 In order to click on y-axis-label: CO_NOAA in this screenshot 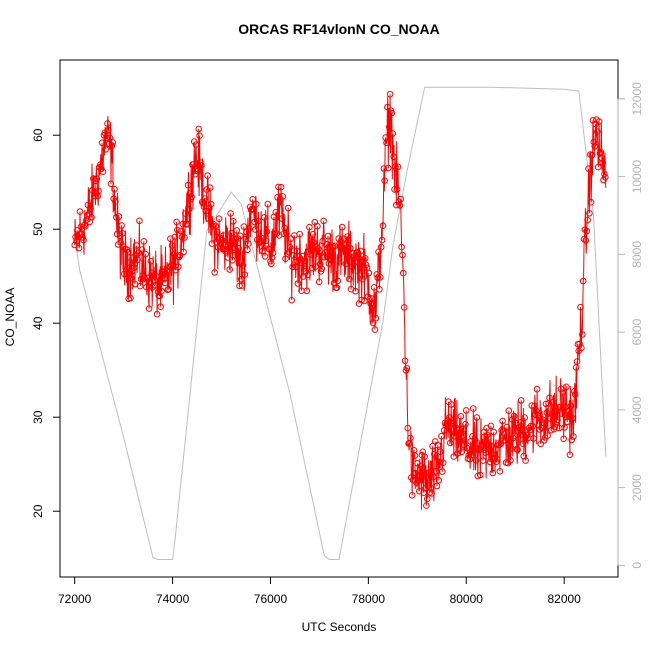, I will do `click(10, 317)`.